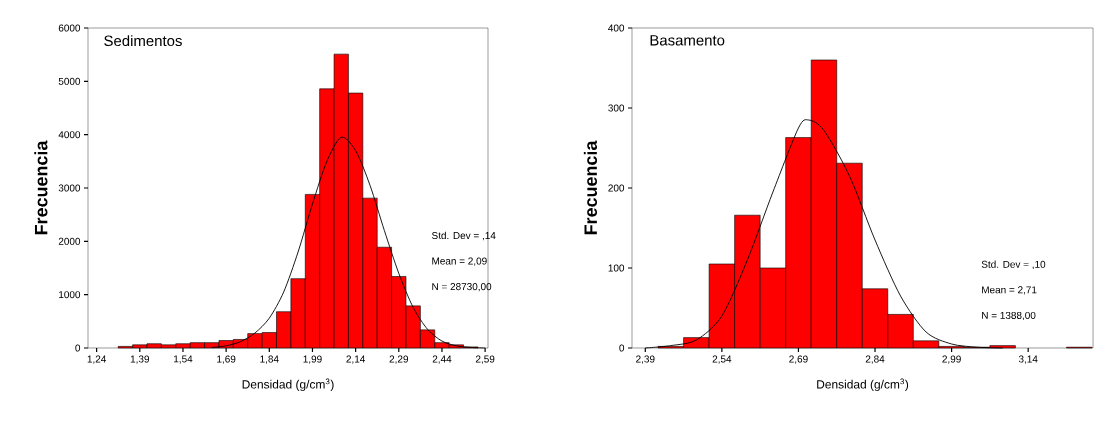 This screenshot has width=1096, height=433. I want to click on y-tick-label: 2000, so click(69, 241).